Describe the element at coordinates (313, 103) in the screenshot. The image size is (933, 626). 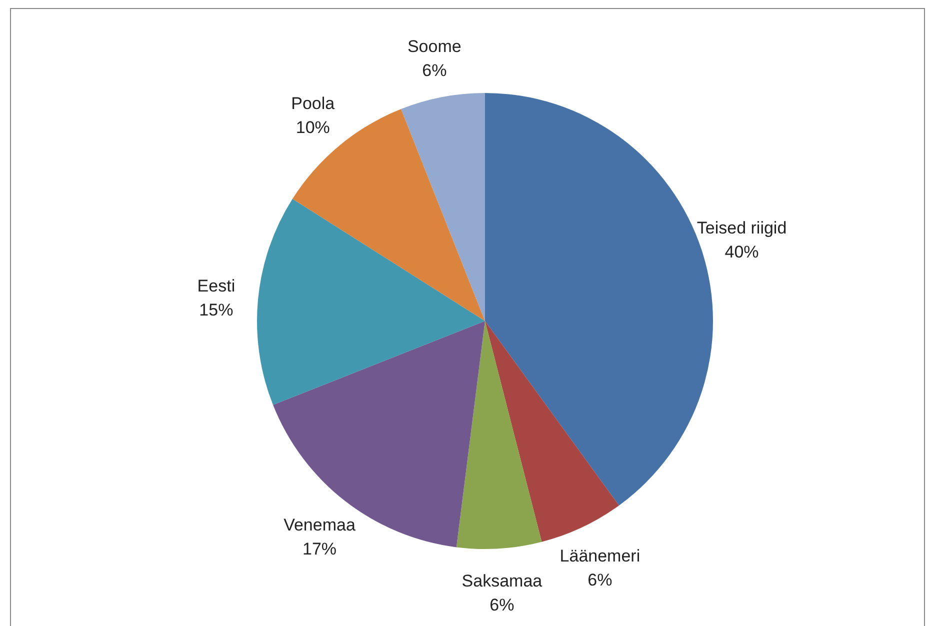
I see `slice-label: Poola` at that location.